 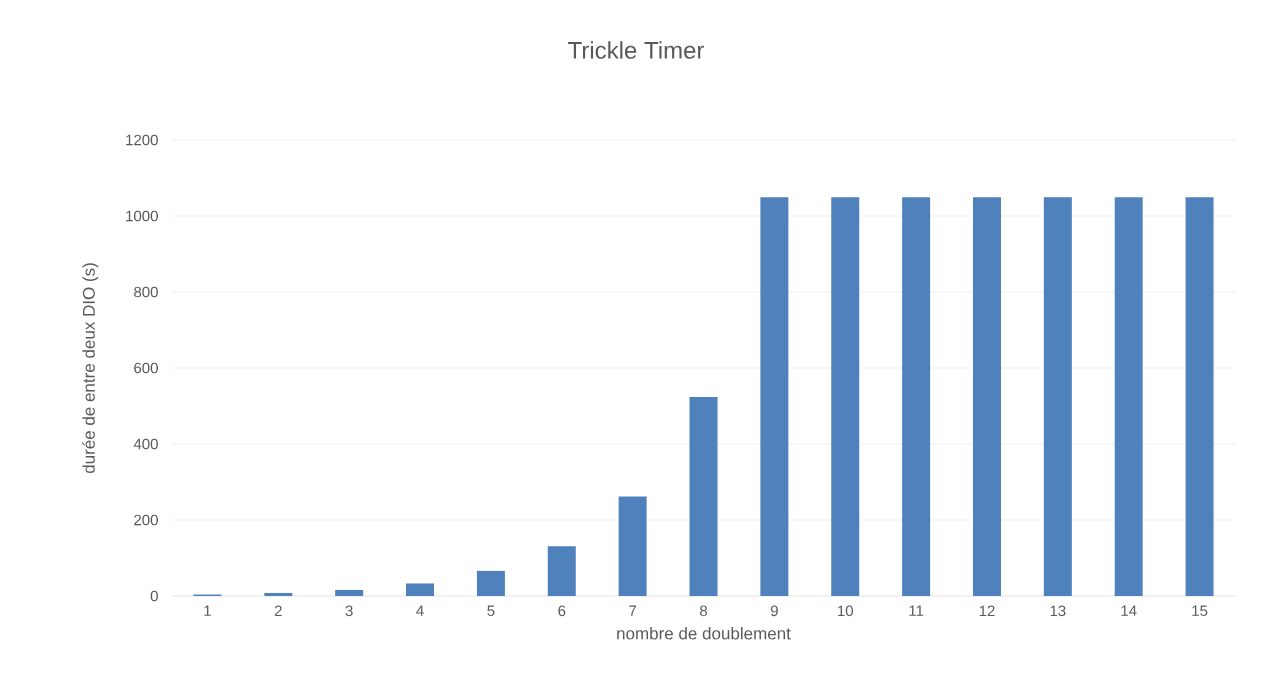 I want to click on y-tick-label: 600, so click(x=146, y=368).